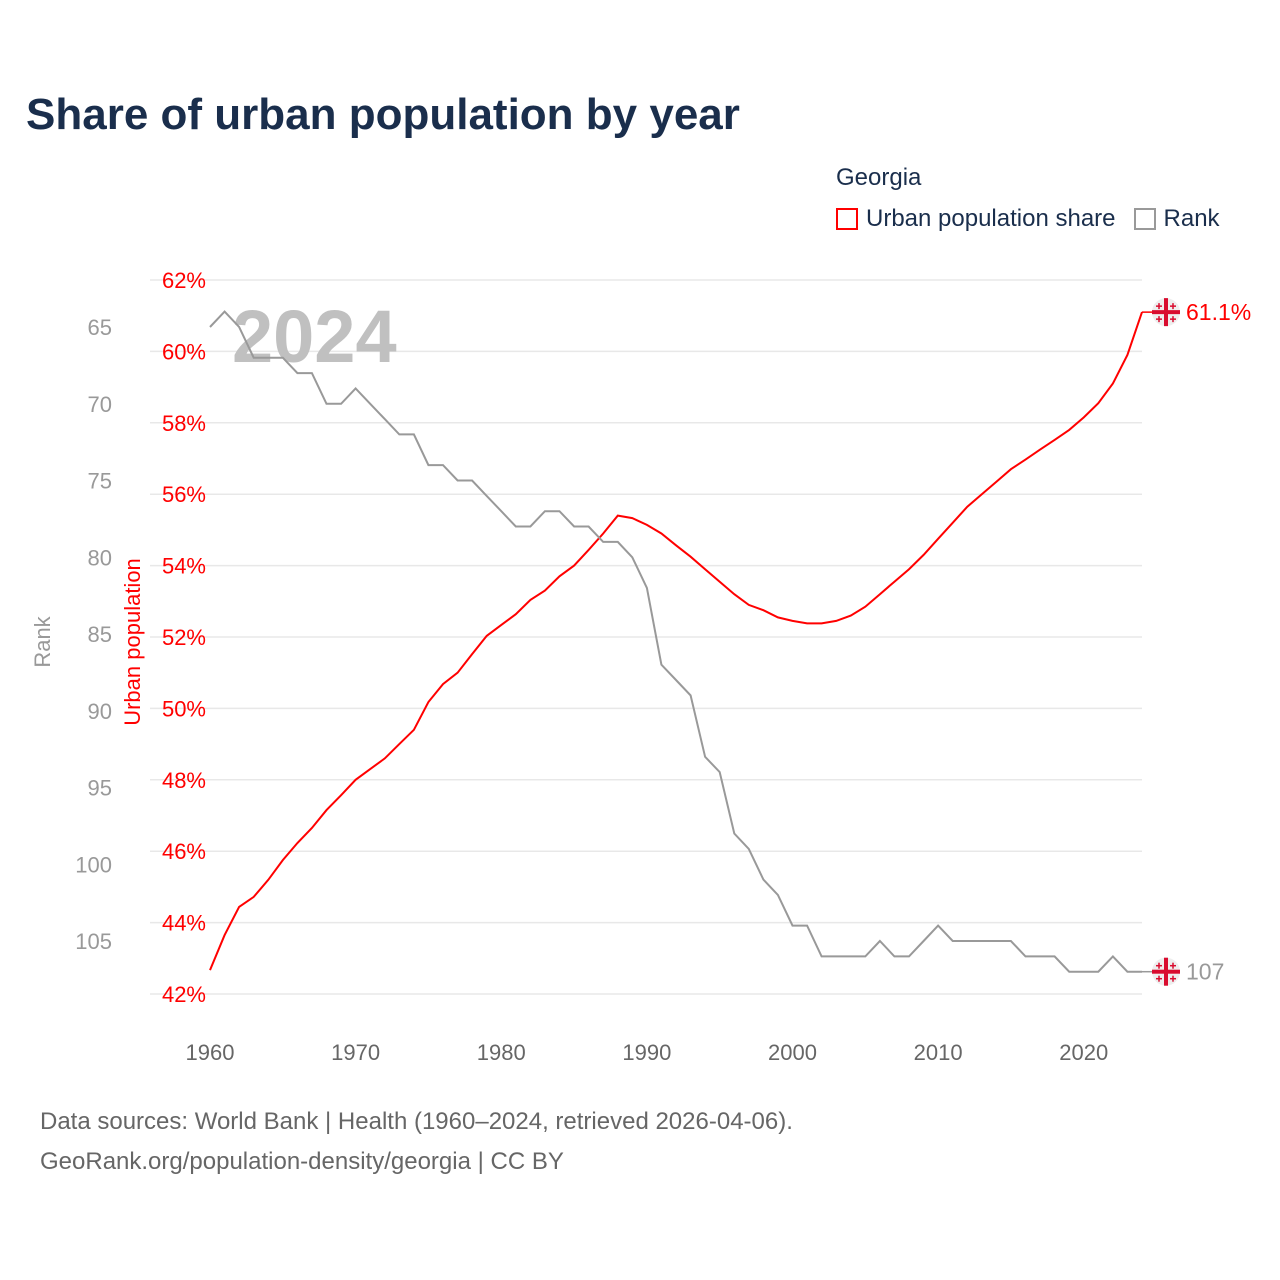 This screenshot has height=1280, width=1280. Describe the element at coordinates (100, 711) in the screenshot. I see `y-tick-rank: 90` at that location.